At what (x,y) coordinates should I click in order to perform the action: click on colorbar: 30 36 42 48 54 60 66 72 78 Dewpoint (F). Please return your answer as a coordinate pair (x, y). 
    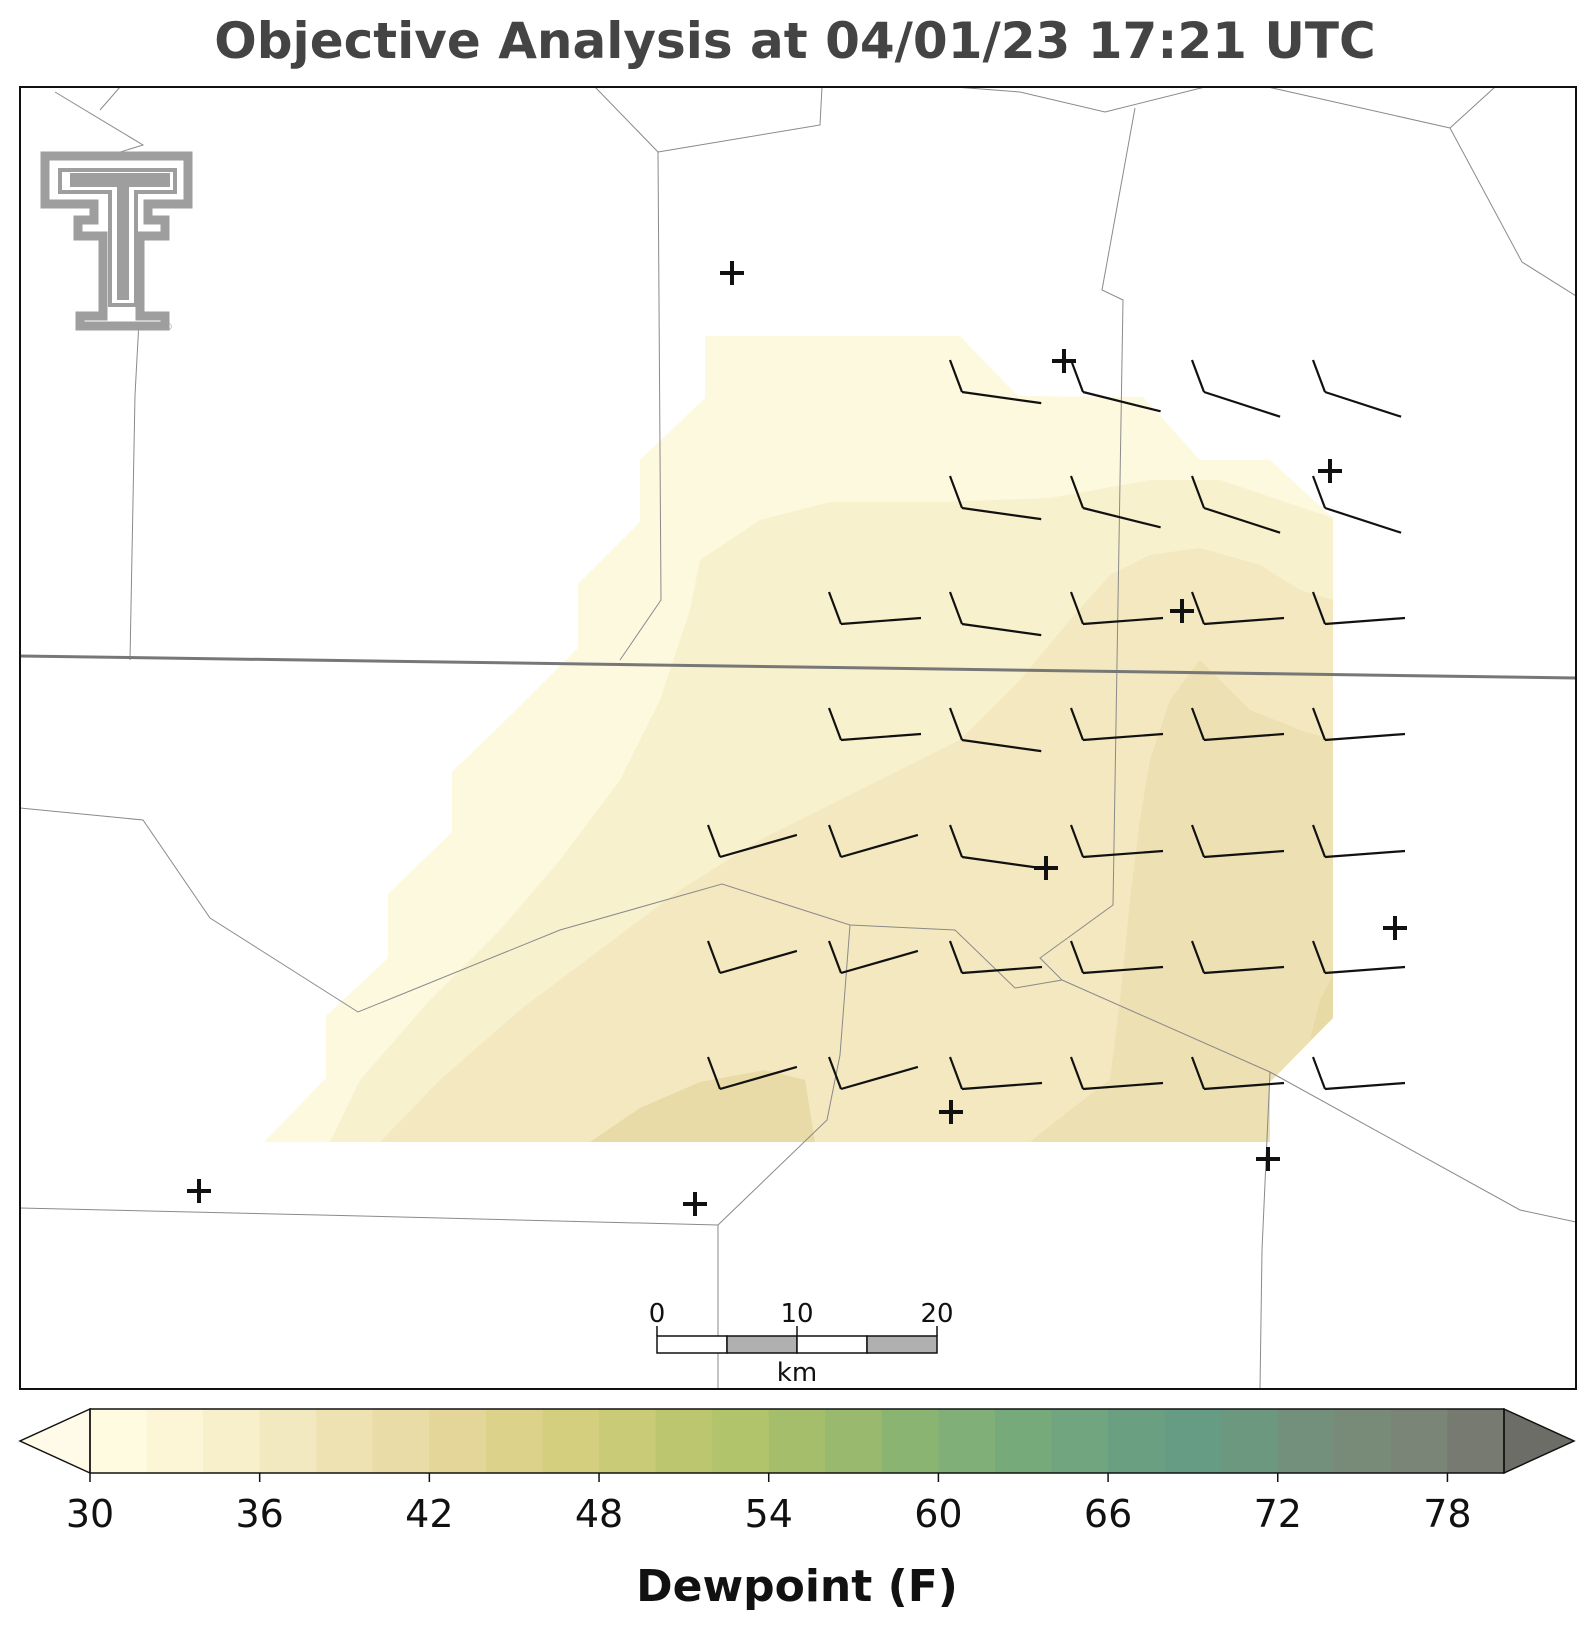
    Looking at the image, I should click on (797, 1509).